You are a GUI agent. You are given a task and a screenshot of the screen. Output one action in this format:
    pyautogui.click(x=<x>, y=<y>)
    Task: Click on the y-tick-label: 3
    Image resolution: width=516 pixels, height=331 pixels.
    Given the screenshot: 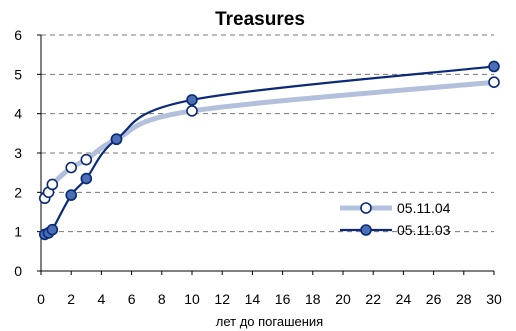 What is the action you would take?
    pyautogui.click(x=18, y=153)
    